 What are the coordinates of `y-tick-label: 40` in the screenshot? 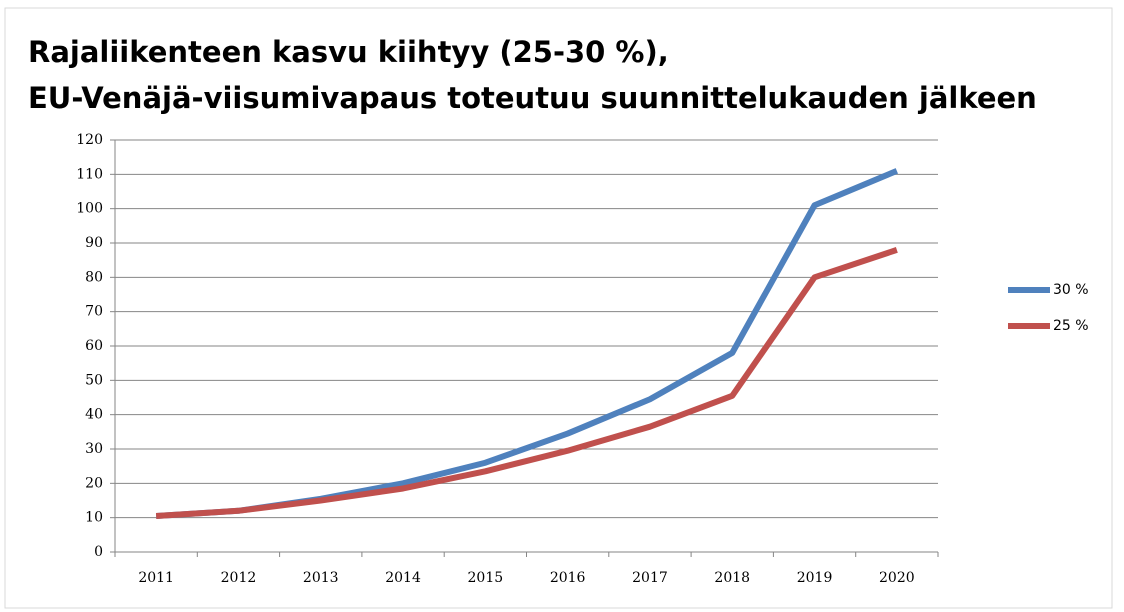 It's located at (94, 415).